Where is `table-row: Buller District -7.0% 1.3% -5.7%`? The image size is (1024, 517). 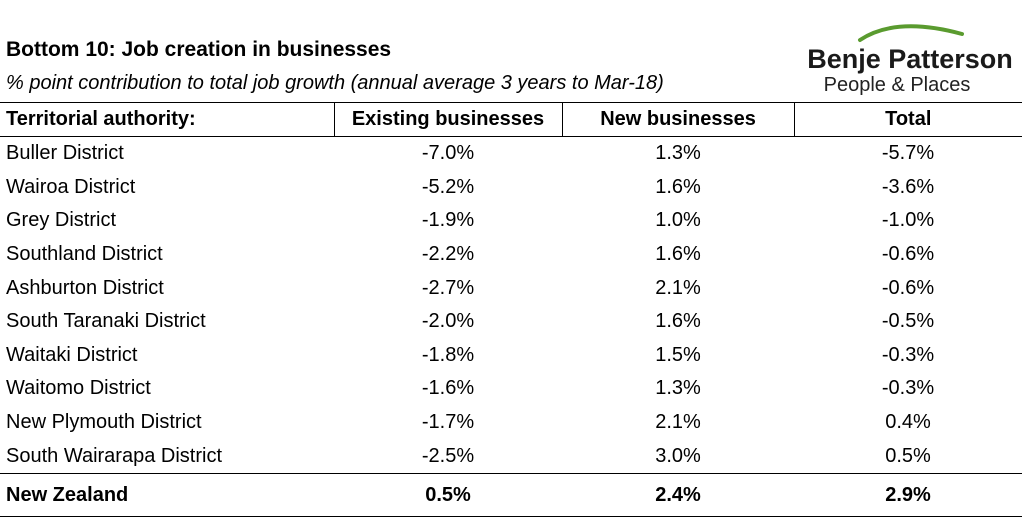 table-row: Buller District -7.0% 1.3% -5.7% is located at coordinates (511, 154).